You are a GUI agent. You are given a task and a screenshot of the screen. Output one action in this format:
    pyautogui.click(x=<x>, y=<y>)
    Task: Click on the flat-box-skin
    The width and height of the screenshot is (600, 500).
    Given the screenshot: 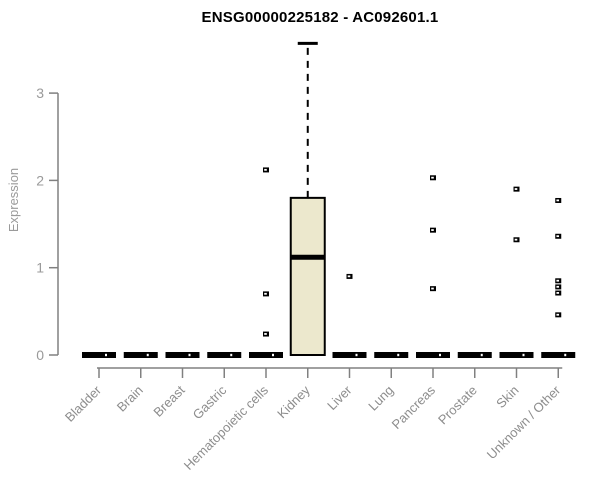 What is the action you would take?
    pyautogui.click(x=516, y=355)
    